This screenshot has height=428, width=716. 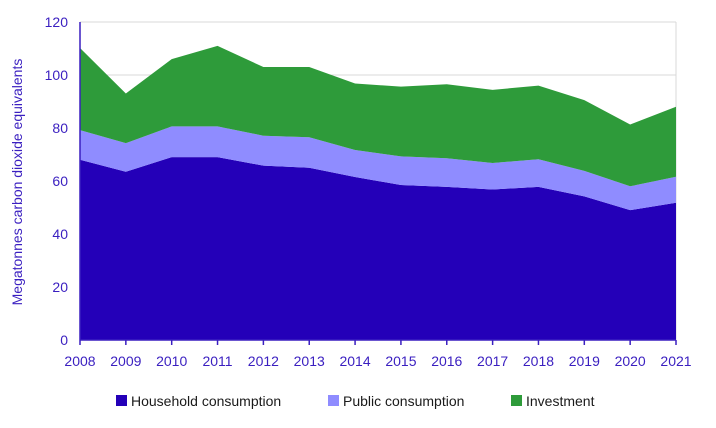 What do you see at coordinates (538, 361) in the screenshot?
I see `x-tick-label: 2018` at bounding box center [538, 361].